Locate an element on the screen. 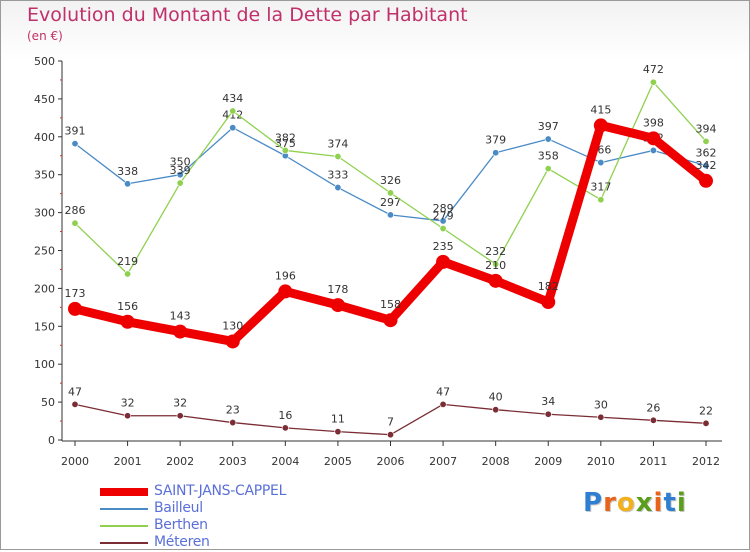  proxiti-logo: Proxiti is located at coordinates (635, 503).